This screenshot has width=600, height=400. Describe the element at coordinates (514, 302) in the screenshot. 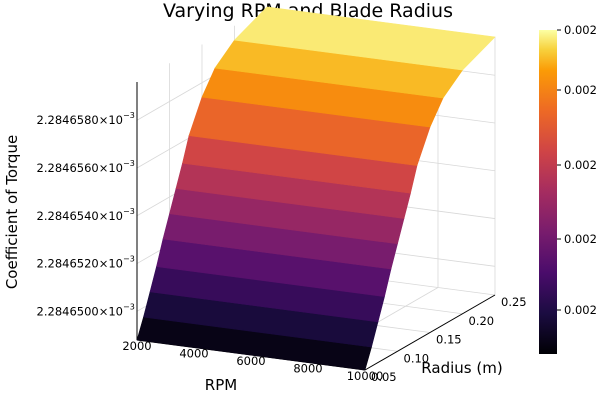

I see `y-tick-label: 0.25` at that location.